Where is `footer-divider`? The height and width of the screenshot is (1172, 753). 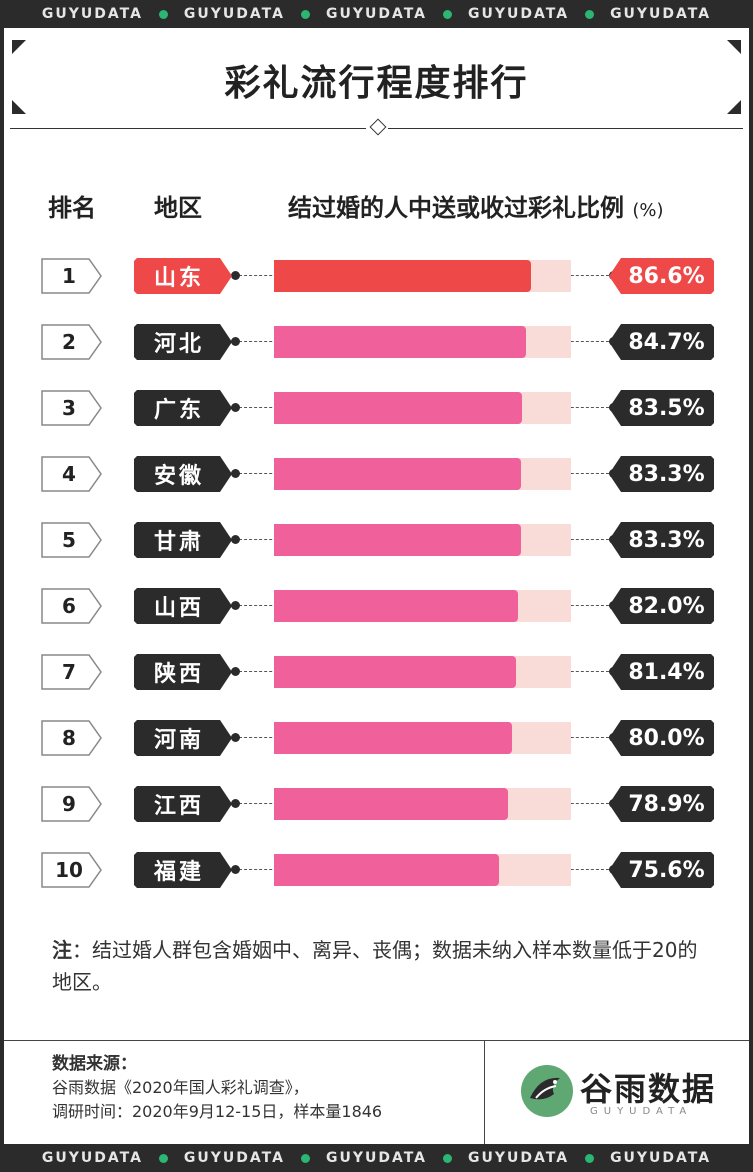
footer-divider is located at coordinates (484, 1092).